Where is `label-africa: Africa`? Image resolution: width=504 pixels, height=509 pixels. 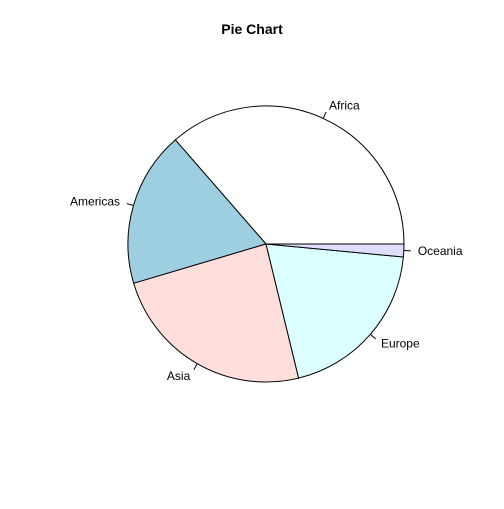
label-africa: Africa is located at coordinates (344, 106).